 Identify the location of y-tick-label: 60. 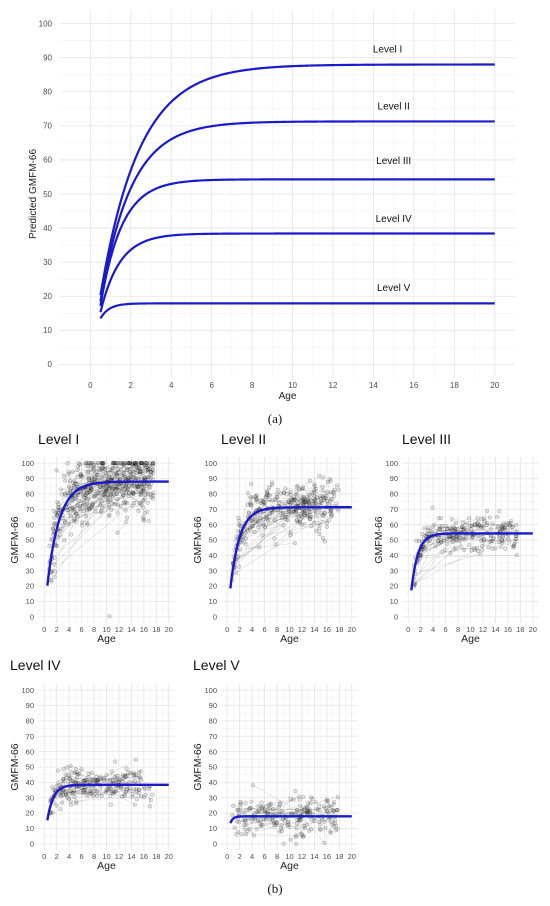
(213, 524).